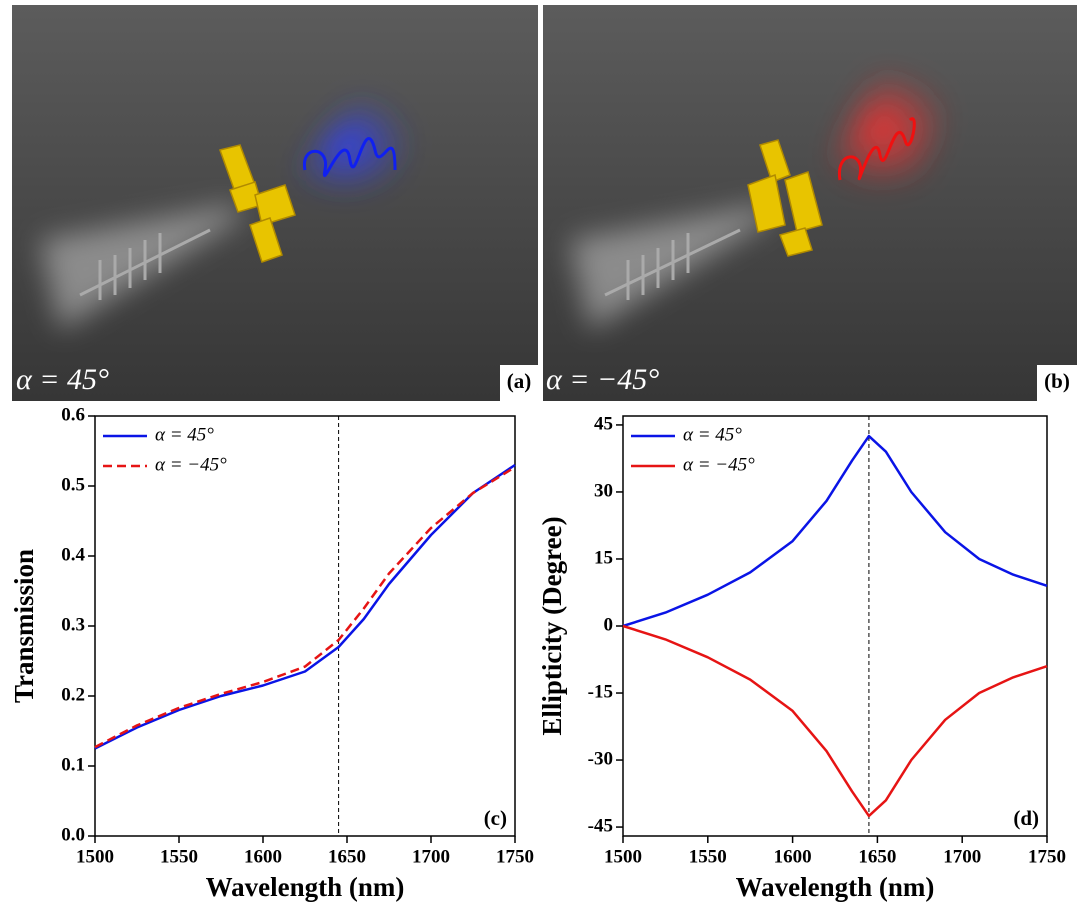 This screenshot has height=911, width=1083. What do you see at coordinates (73, 694) in the screenshot?
I see `y-tick-label: 0.2` at bounding box center [73, 694].